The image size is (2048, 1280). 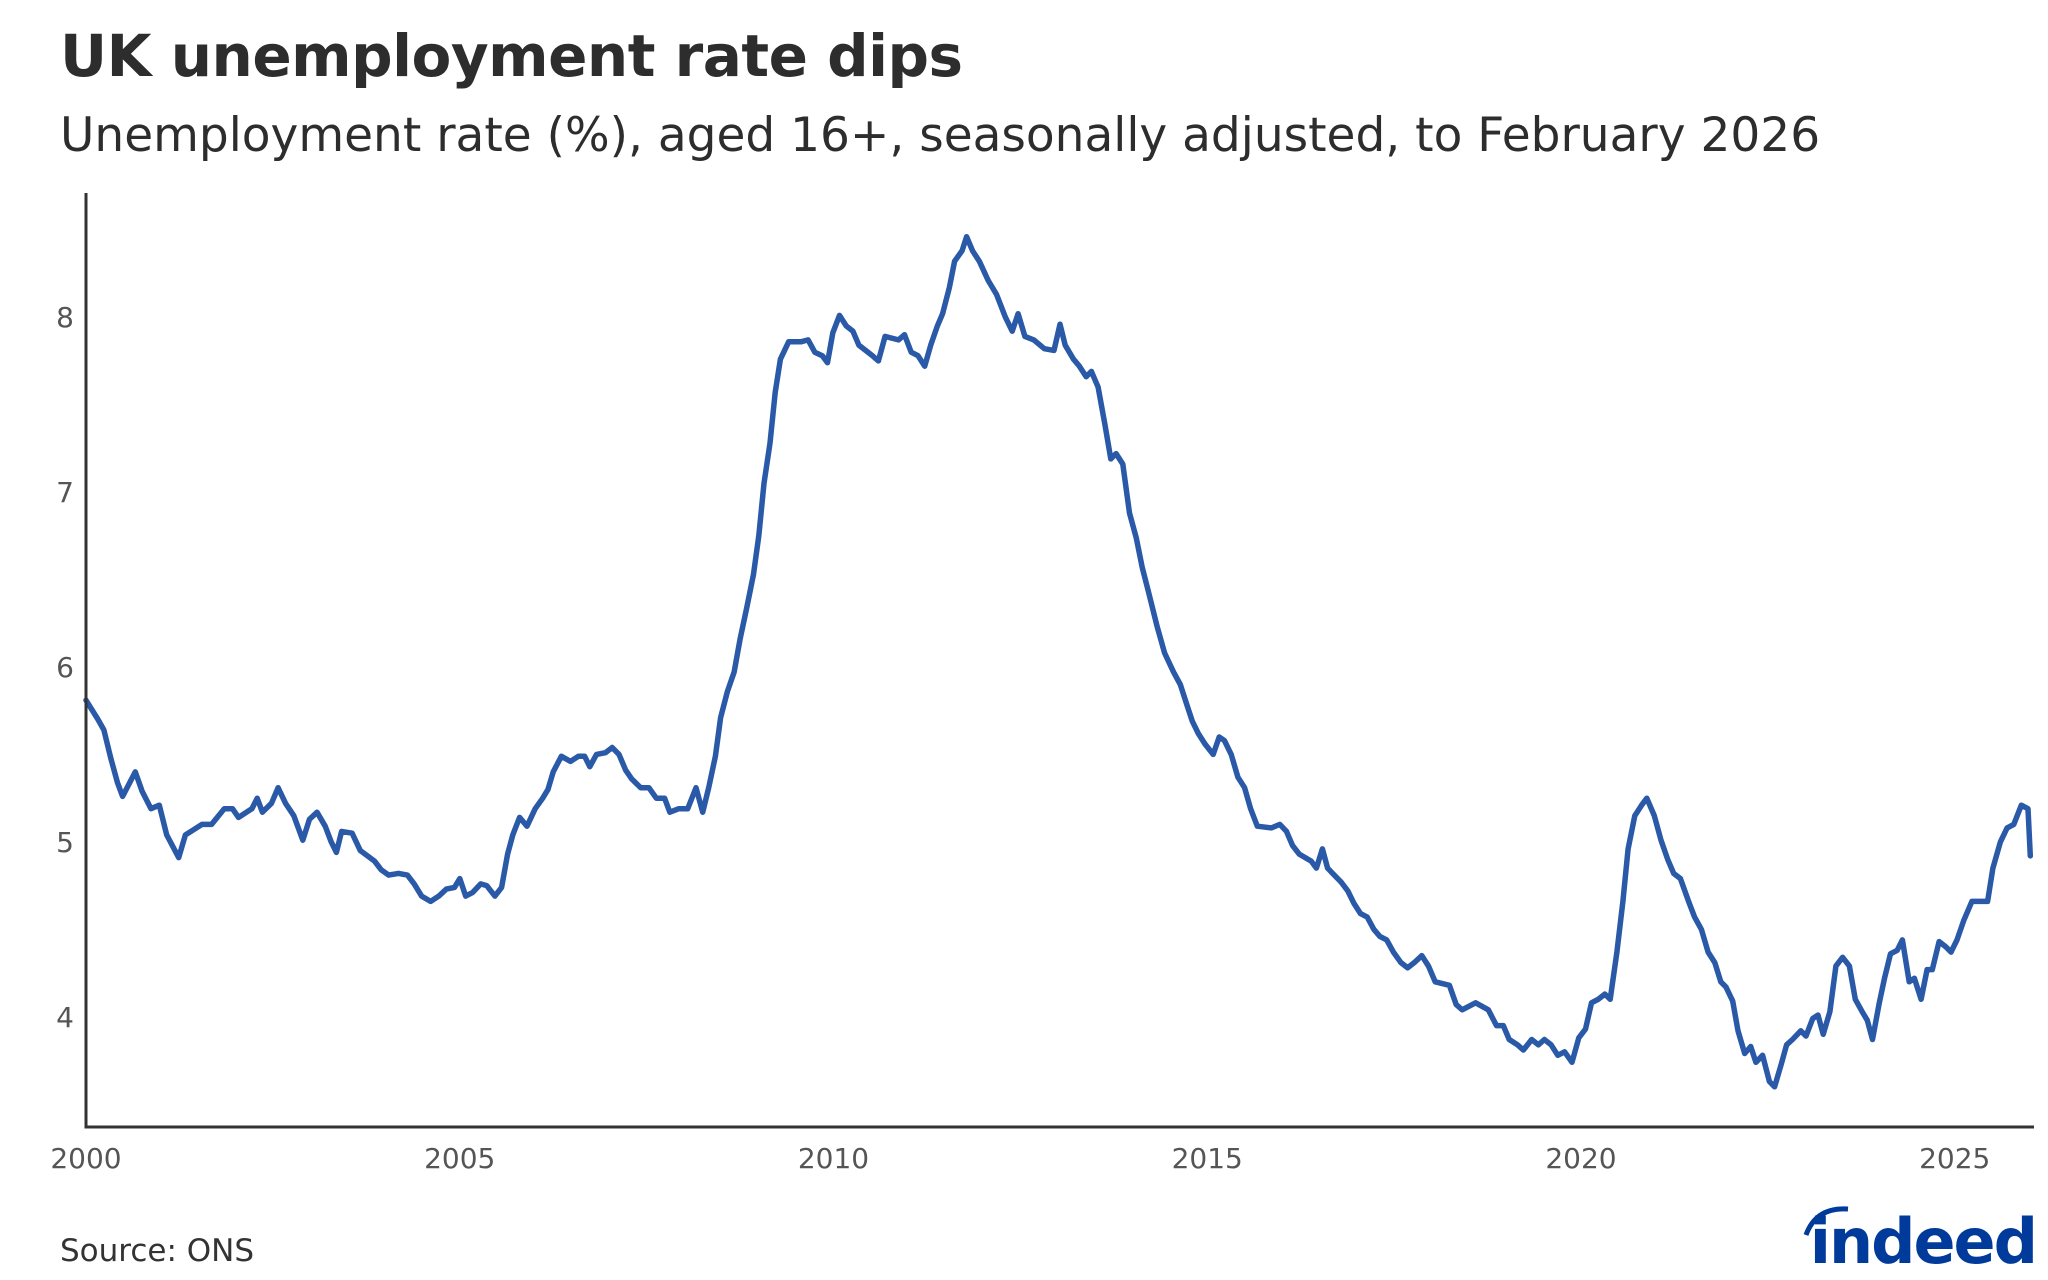 I want to click on y-tick-label: 7, so click(x=65, y=492).